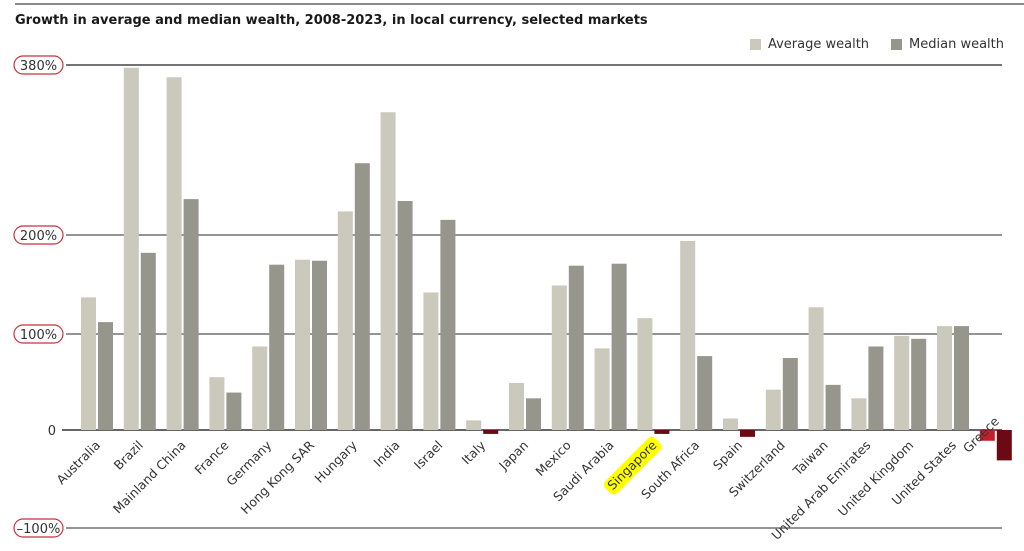 This screenshot has width=1024, height=551. What do you see at coordinates (212, 457) in the screenshot?
I see `x-tick-label: France` at bounding box center [212, 457].